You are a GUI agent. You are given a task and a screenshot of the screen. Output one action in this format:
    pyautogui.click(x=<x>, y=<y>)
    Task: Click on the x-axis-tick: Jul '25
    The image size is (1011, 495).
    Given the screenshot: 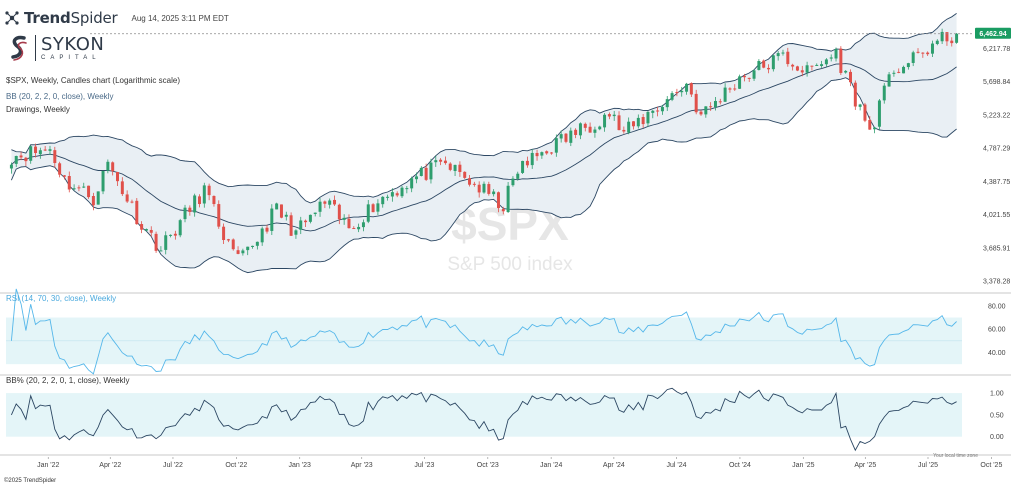 What is the action you would take?
    pyautogui.click(x=928, y=465)
    